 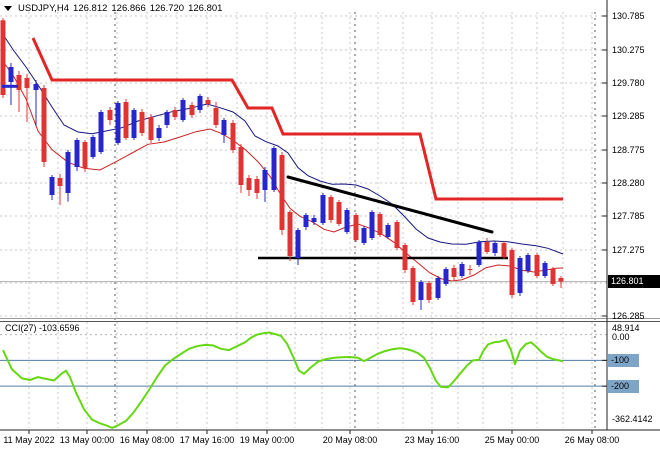 What do you see at coordinates (628, 183) in the screenshot?
I see `price-axis-label: 128.280` at bounding box center [628, 183].